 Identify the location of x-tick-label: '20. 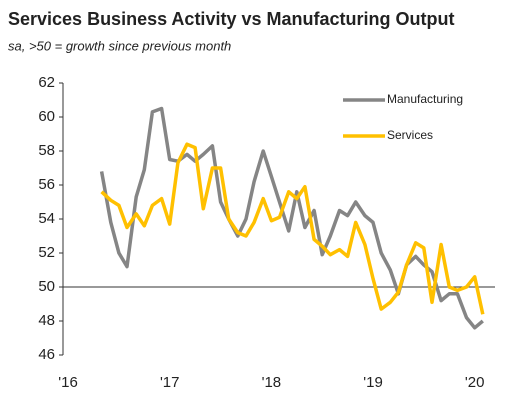
(475, 382).